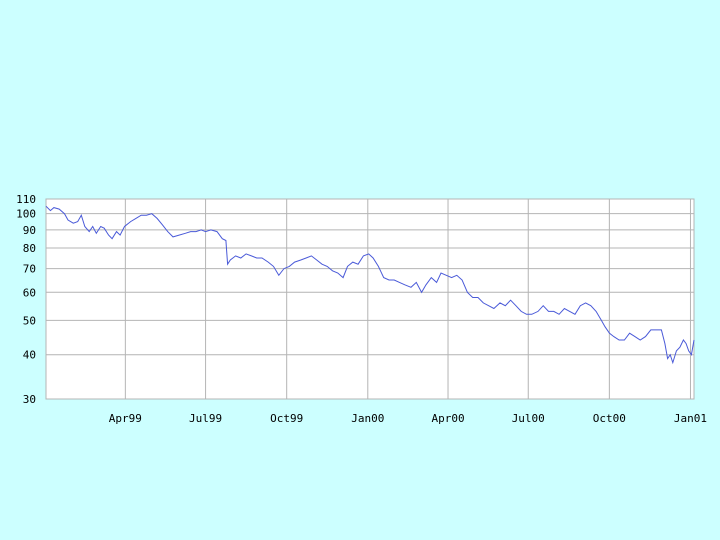  Describe the element at coordinates (690, 418) in the screenshot. I see `x-tick-label: Jan01` at that location.